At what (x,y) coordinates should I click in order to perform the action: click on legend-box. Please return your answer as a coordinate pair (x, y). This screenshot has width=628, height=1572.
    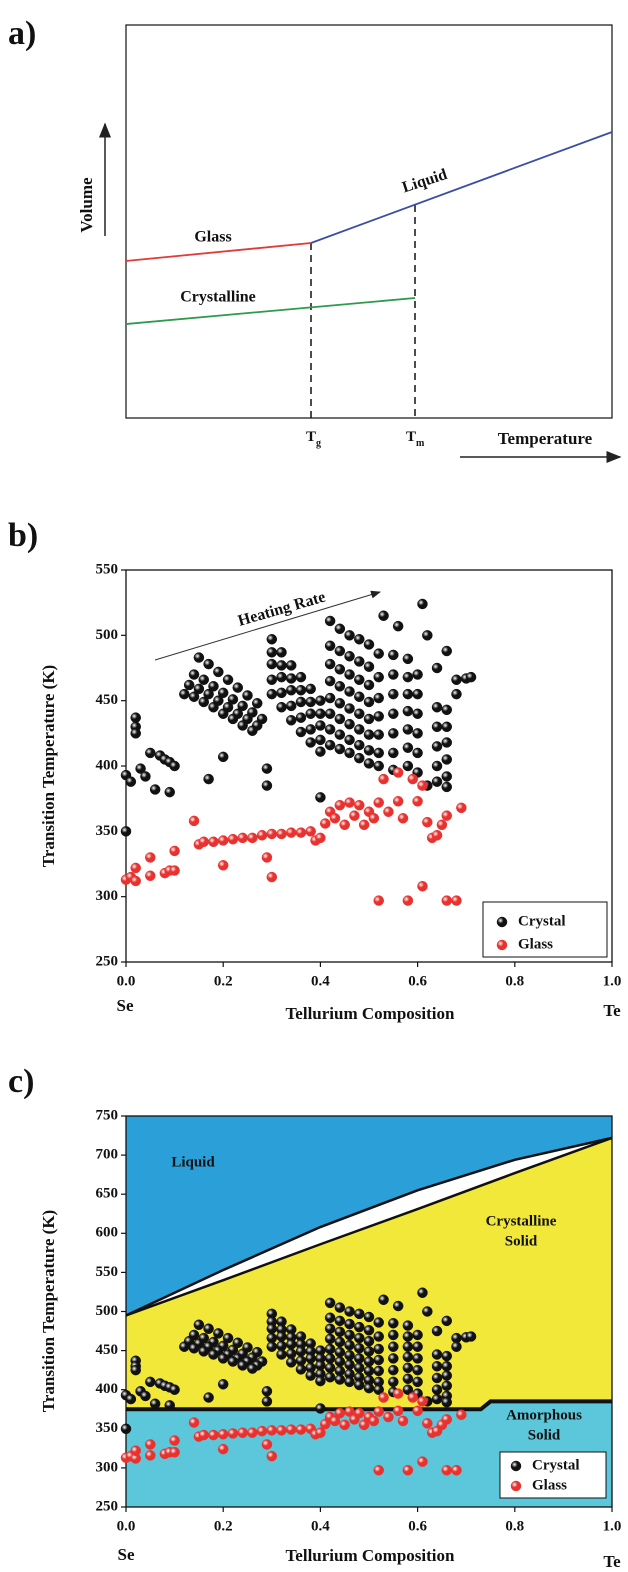
    Looking at the image, I should click on (545, 929).